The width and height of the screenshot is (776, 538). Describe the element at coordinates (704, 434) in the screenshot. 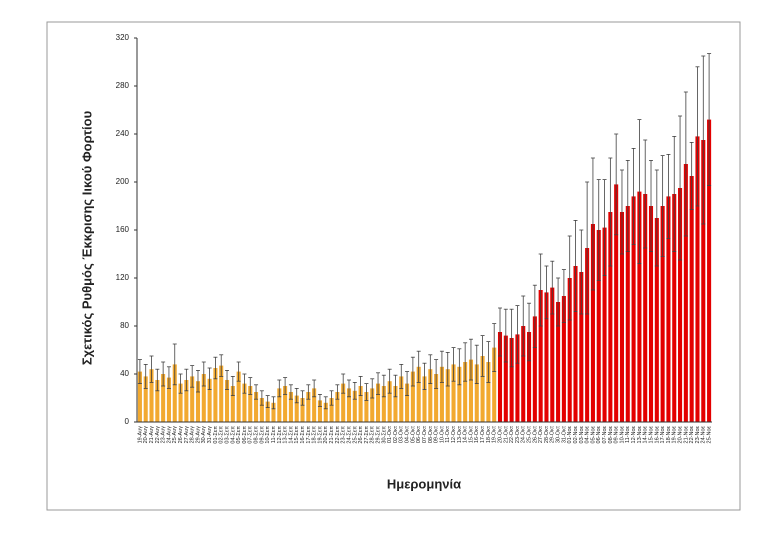

I see `x-tick-label: 24-Νοε` at that location.